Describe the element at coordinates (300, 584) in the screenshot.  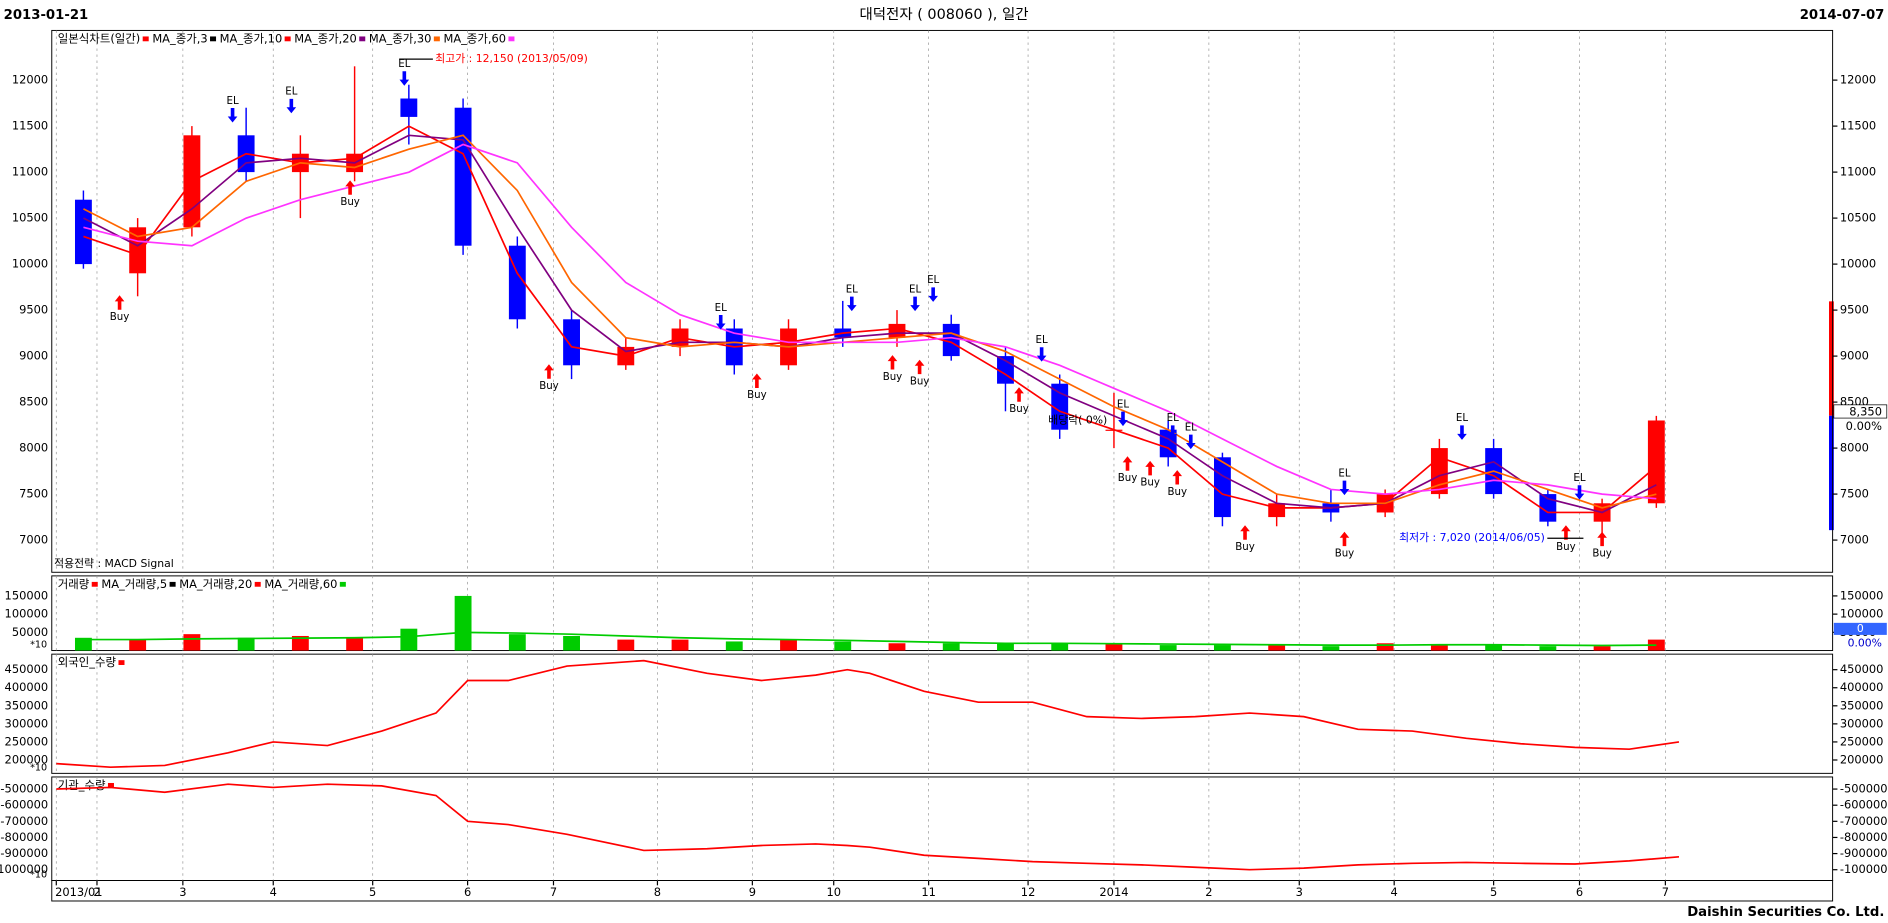
I see `legend-label: MA_거래량,60` at that location.